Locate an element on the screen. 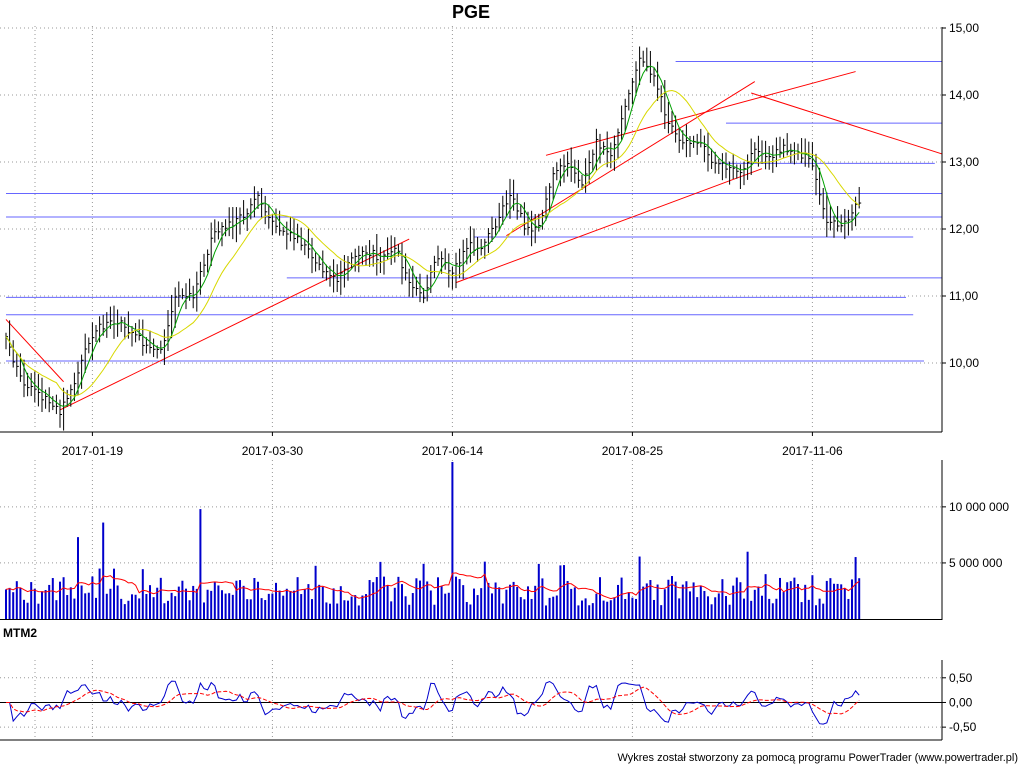 The height and width of the screenshot is (768, 1024). volume-moving-average is located at coordinates (432, 586).